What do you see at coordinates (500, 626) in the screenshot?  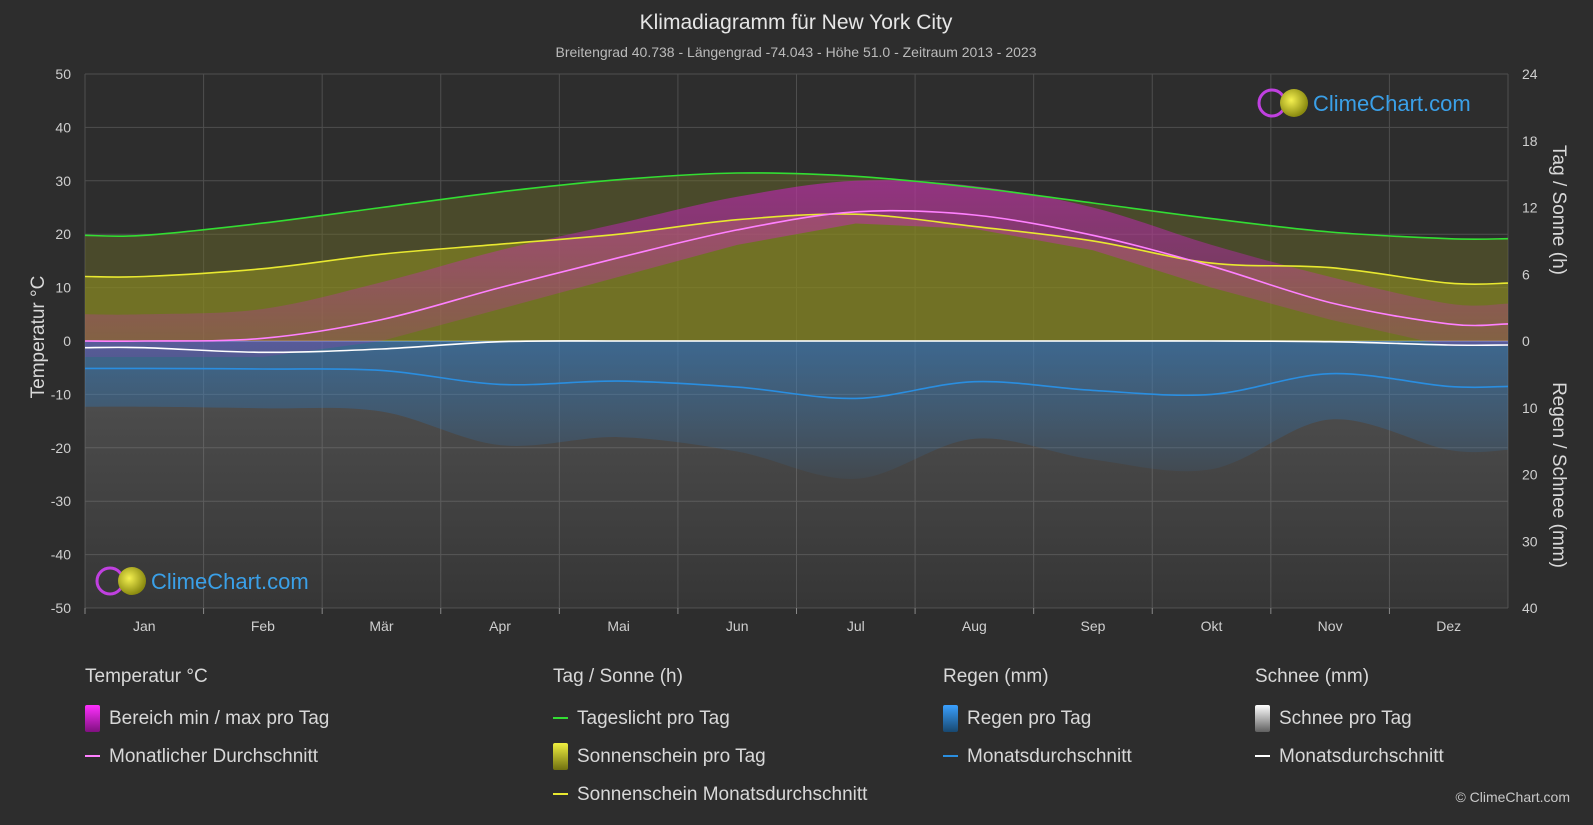 I see `x-tick: Apr` at bounding box center [500, 626].